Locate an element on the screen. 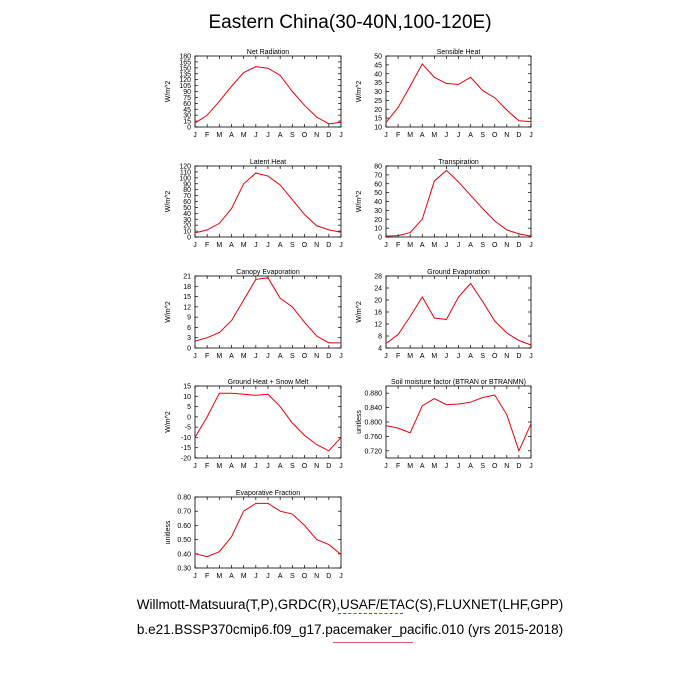 This screenshot has height=700, width=700. y-tick-label: 18 is located at coordinates (187, 287).